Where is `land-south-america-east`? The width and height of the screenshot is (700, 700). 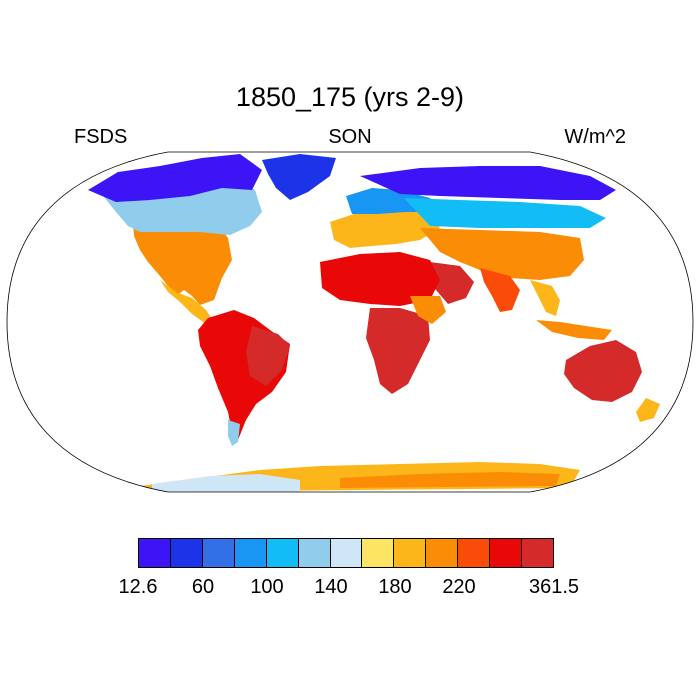 land-south-america-east is located at coordinates (268, 356).